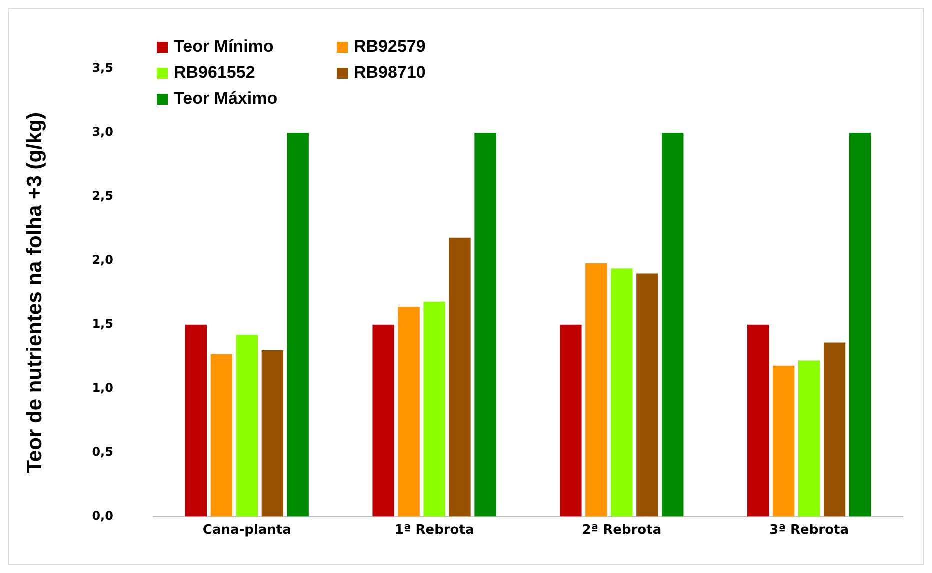 Image resolution: width=932 pixels, height=573 pixels. Describe the element at coordinates (103, 515) in the screenshot. I see `y-tick-label: 0,0` at that location.